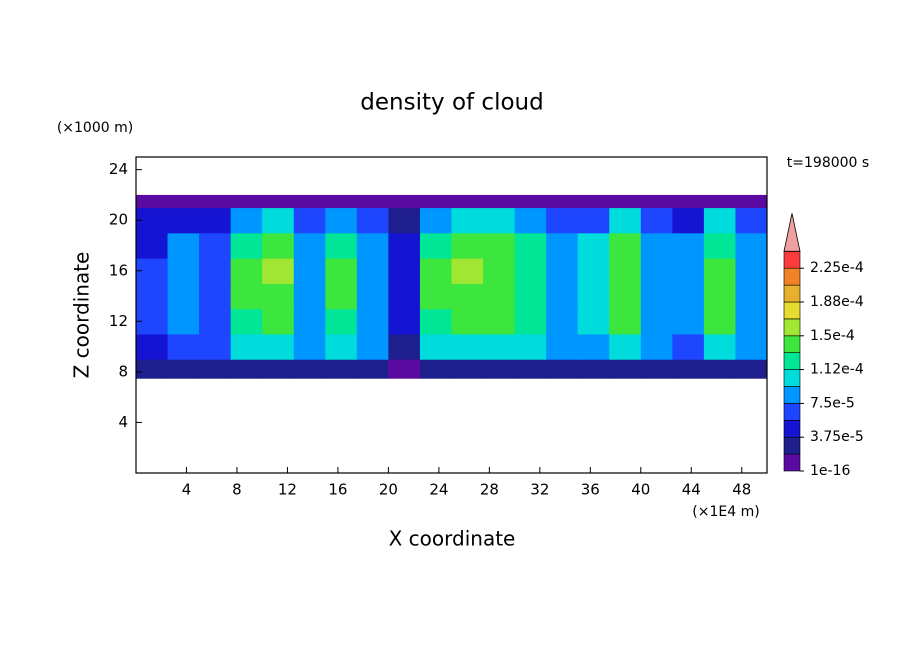 The height and width of the screenshot is (654, 904). Describe the element at coordinates (452, 539) in the screenshot. I see `x-axis-label: X coordinate` at that location.